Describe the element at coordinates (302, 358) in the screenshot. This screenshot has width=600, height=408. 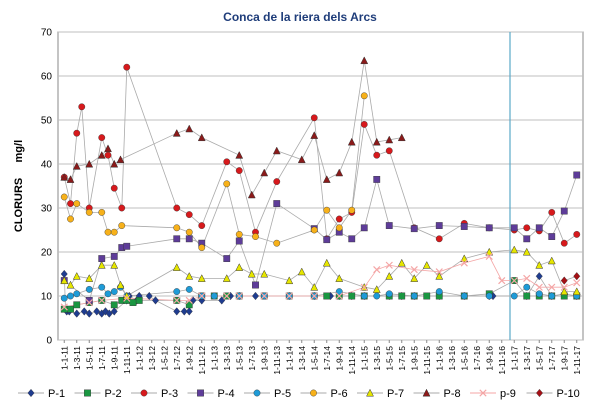
I see `x-tick-label: 1-3-14` at that location.